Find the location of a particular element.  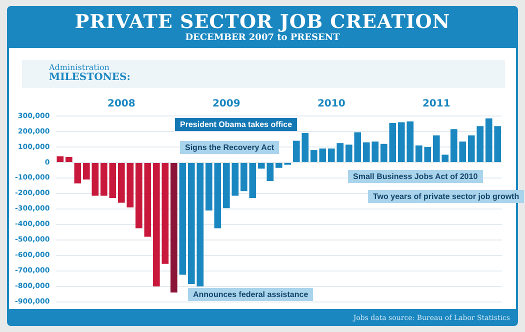

annotation: President Obama takes office is located at coordinates (236, 124).